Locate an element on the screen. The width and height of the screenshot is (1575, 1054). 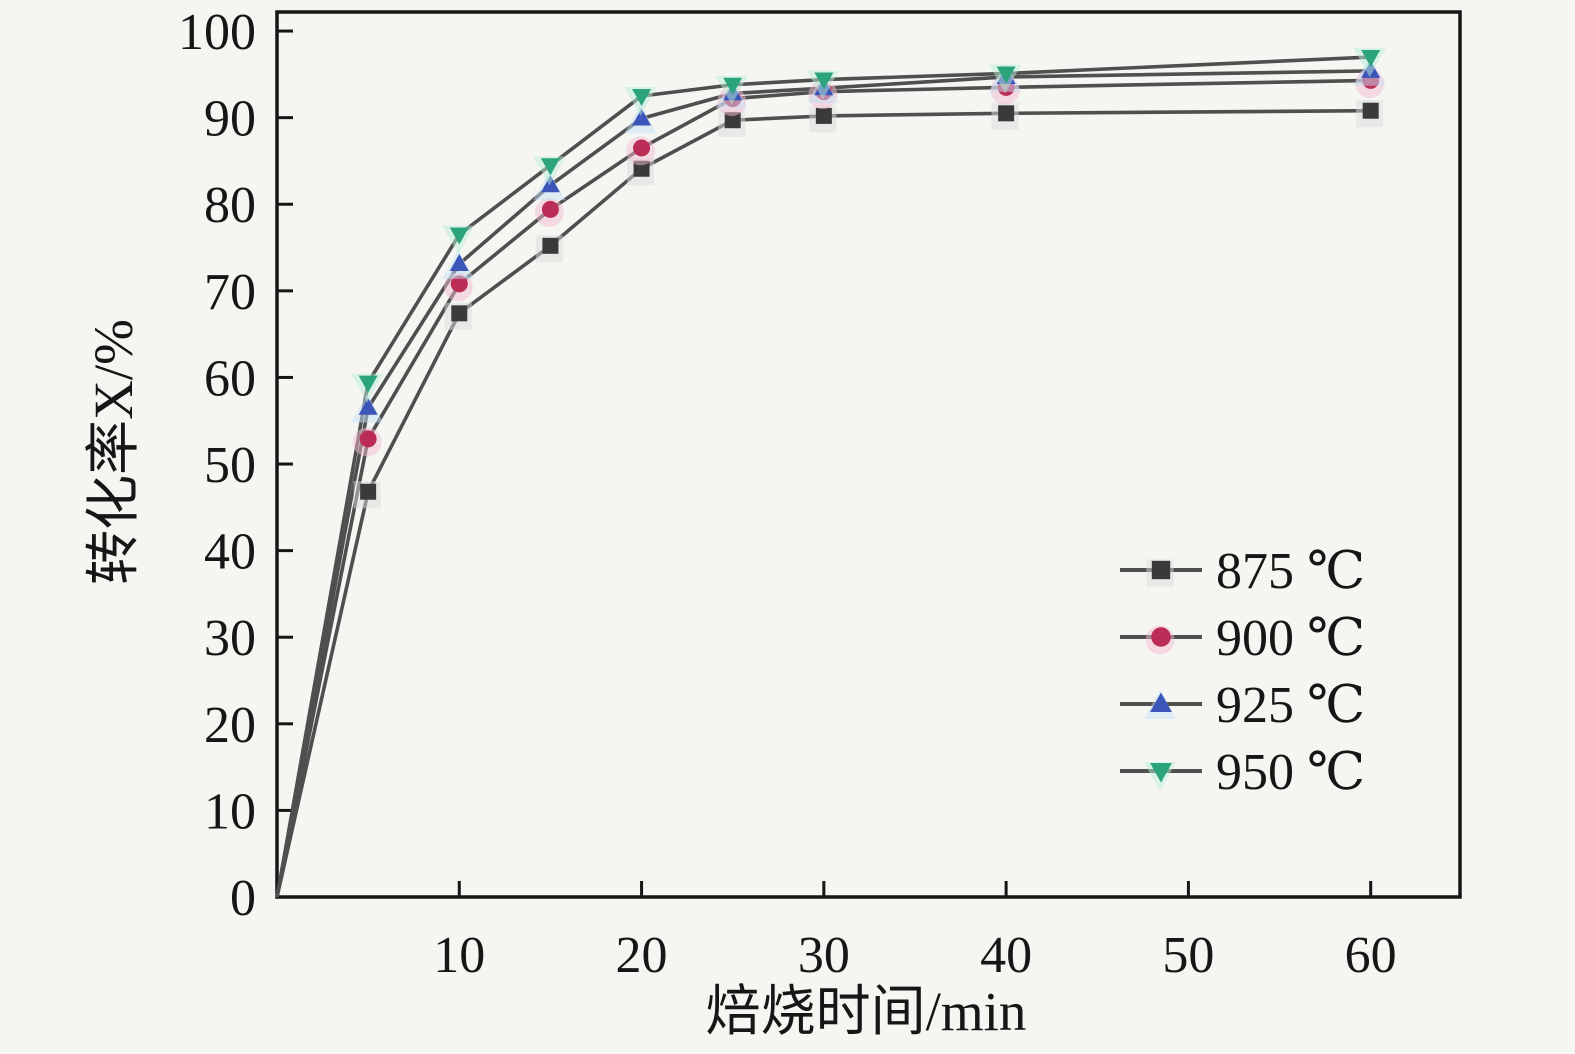
legend-label: 950 ℃ is located at coordinates (1290, 772).